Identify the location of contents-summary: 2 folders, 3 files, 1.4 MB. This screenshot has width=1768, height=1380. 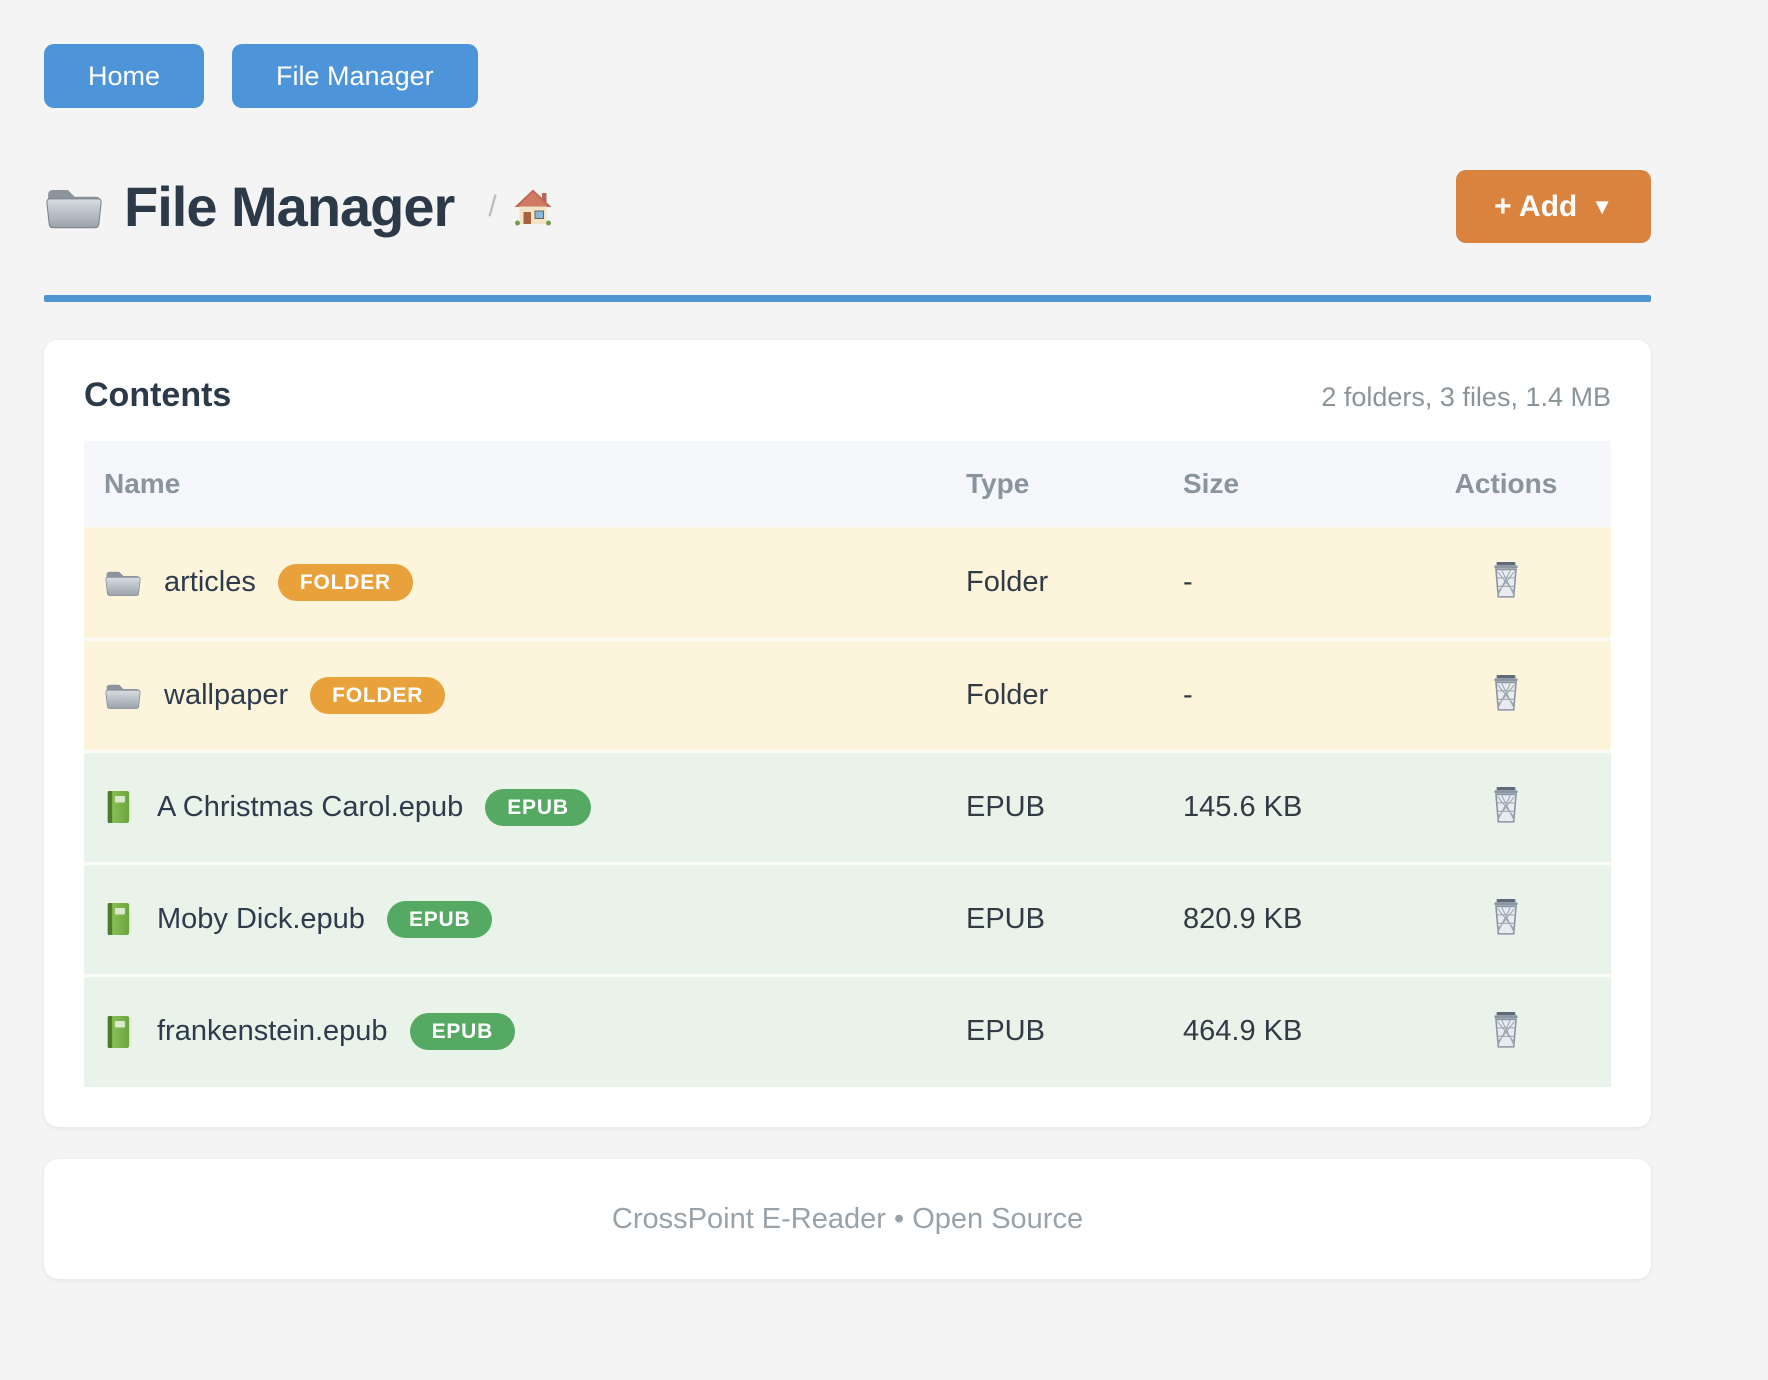
(1466, 397).